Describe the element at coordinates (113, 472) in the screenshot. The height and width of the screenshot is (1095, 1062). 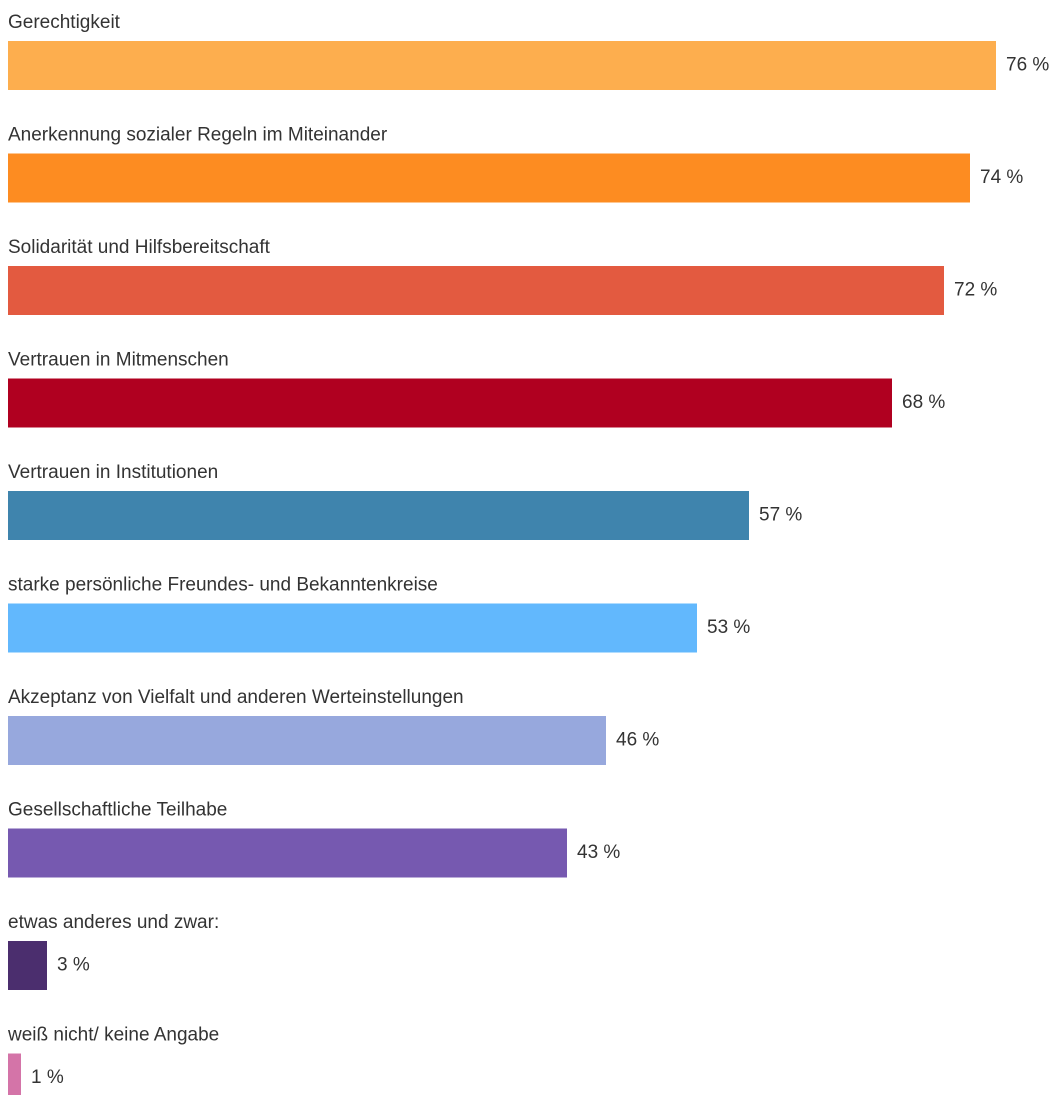
I see `category-label: Vertrauen in Institutionen` at that location.